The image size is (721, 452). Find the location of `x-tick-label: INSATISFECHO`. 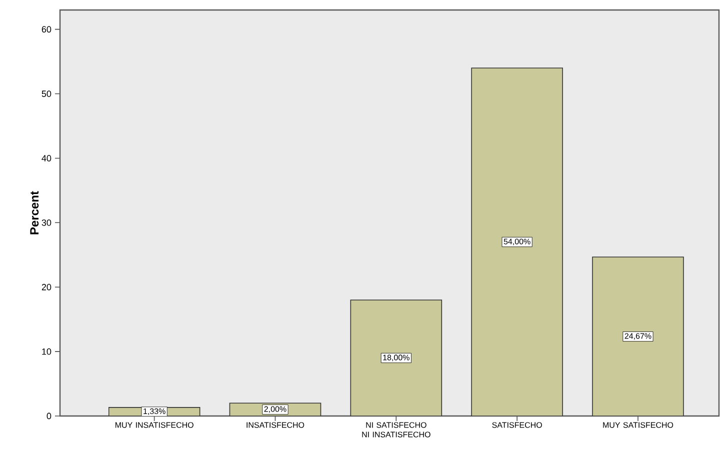

x-tick-label: INSATISFECHO is located at coordinates (275, 425).